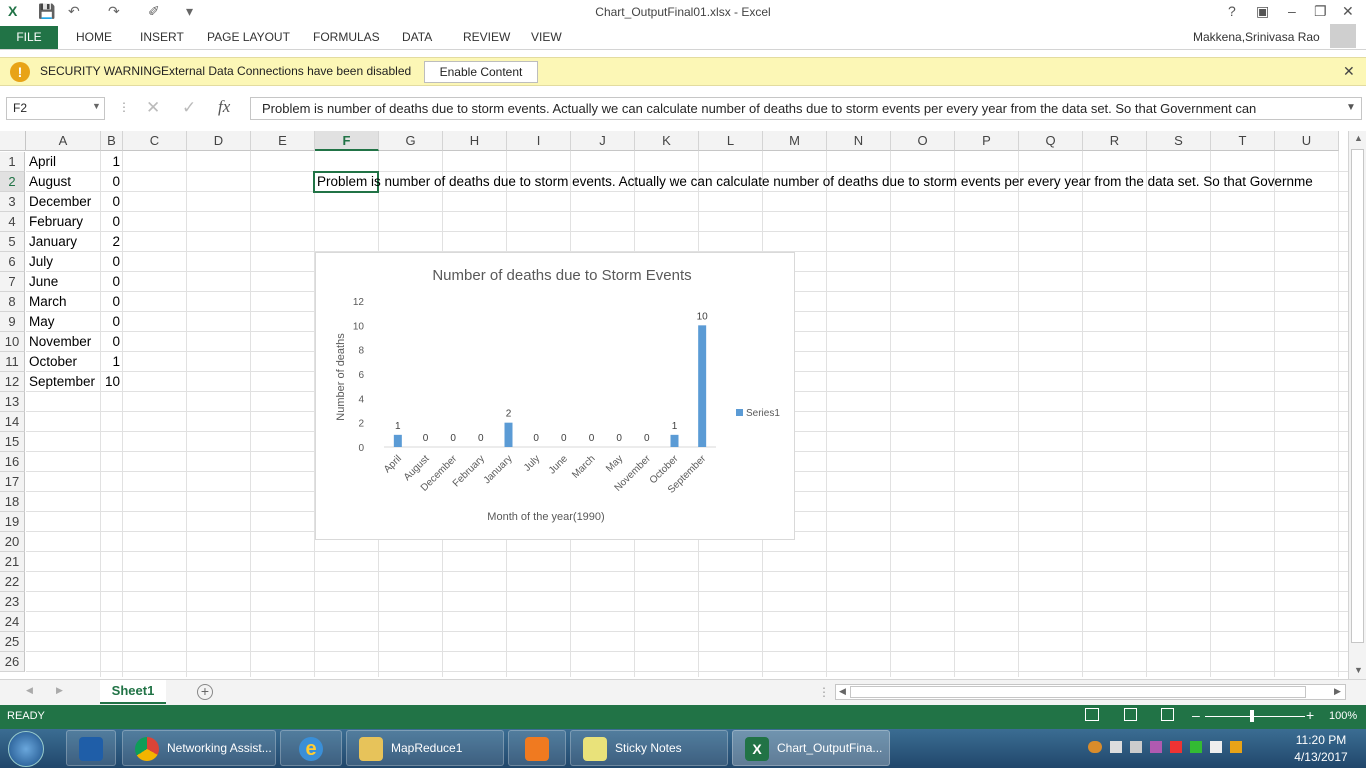 The width and height of the screenshot is (1366, 768). What do you see at coordinates (346, 37) in the screenshot?
I see `tab-formulas: FORMULAS` at bounding box center [346, 37].